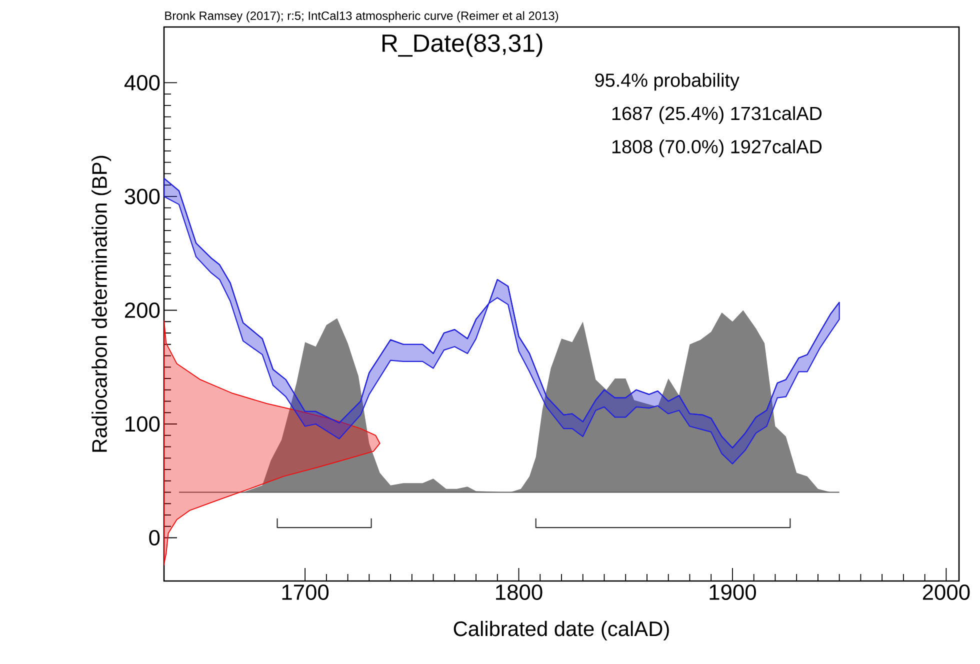 The image size is (980, 664). Describe the element at coordinates (142, 310) in the screenshot. I see `y-tick-label: 200` at that location.